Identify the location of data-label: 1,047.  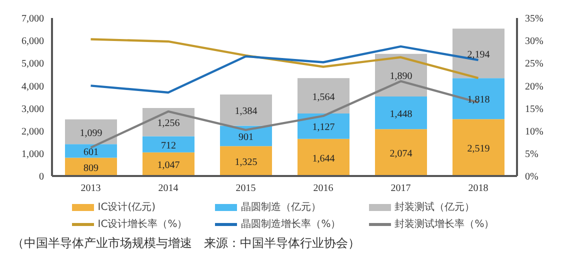
(168, 166).